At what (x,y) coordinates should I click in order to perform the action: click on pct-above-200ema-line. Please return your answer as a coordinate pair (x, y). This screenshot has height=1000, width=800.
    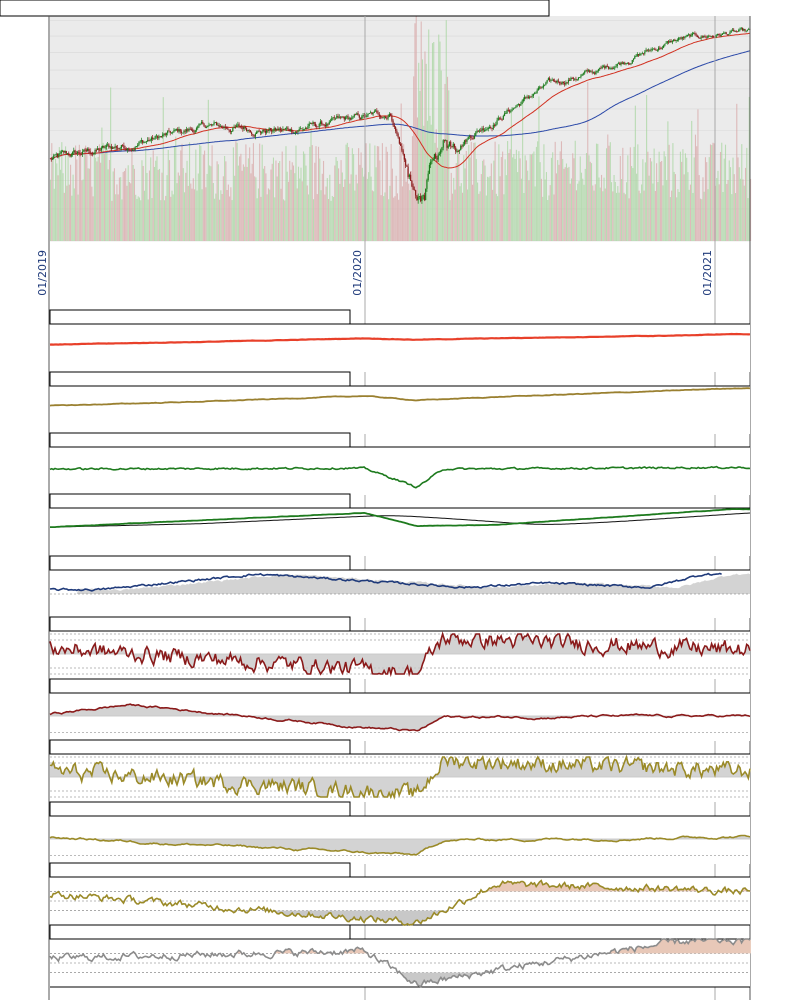
    Looking at the image, I should click on (400, 962).